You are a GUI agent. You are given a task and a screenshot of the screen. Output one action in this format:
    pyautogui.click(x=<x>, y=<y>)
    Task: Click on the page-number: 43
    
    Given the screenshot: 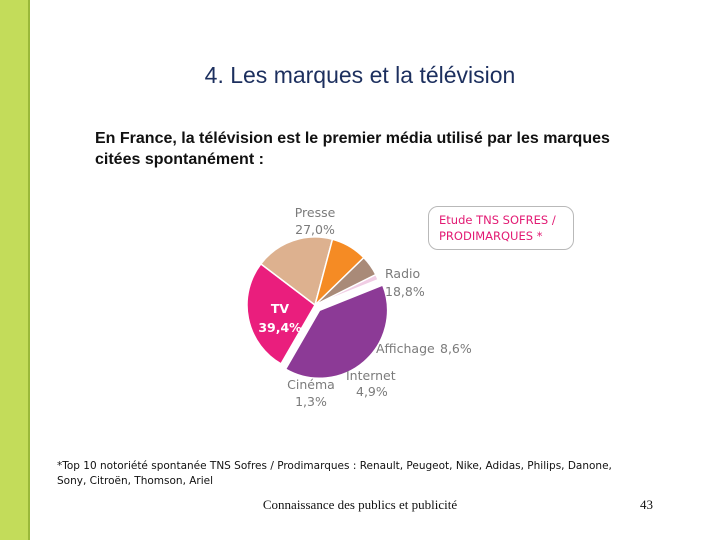 What is the action you would take?
    pyautogui.click(x=646, y=504)
    